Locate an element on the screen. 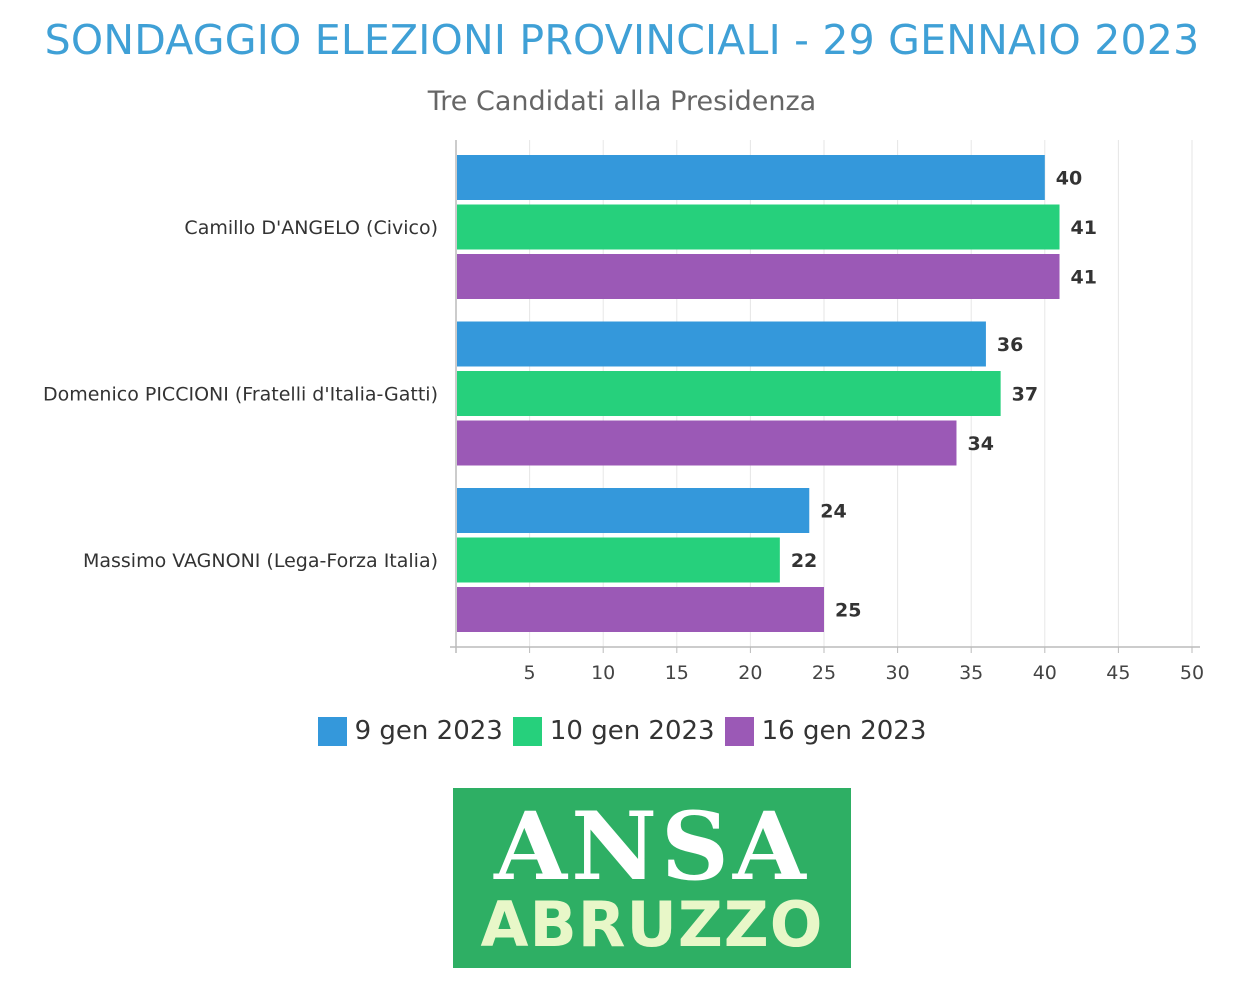 The width and height of the screenshot is (1244, 995). legend-item-16-gen: 16 gen 2023 is located at coordinates (825, 731).